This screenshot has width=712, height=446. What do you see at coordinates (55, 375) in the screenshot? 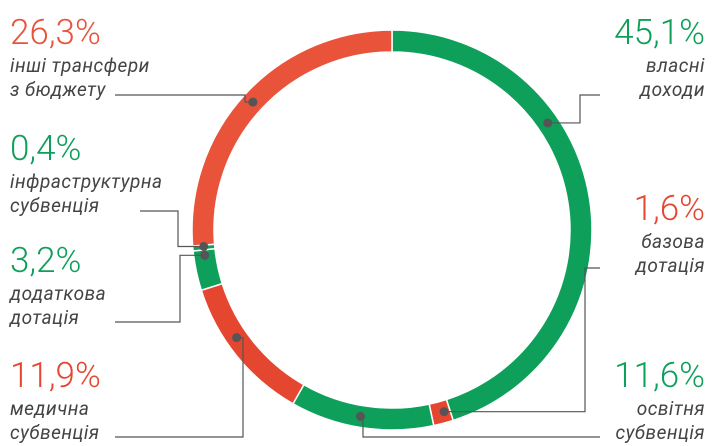
I see `value-label: 11,9%` at bounding box center [55, 375].